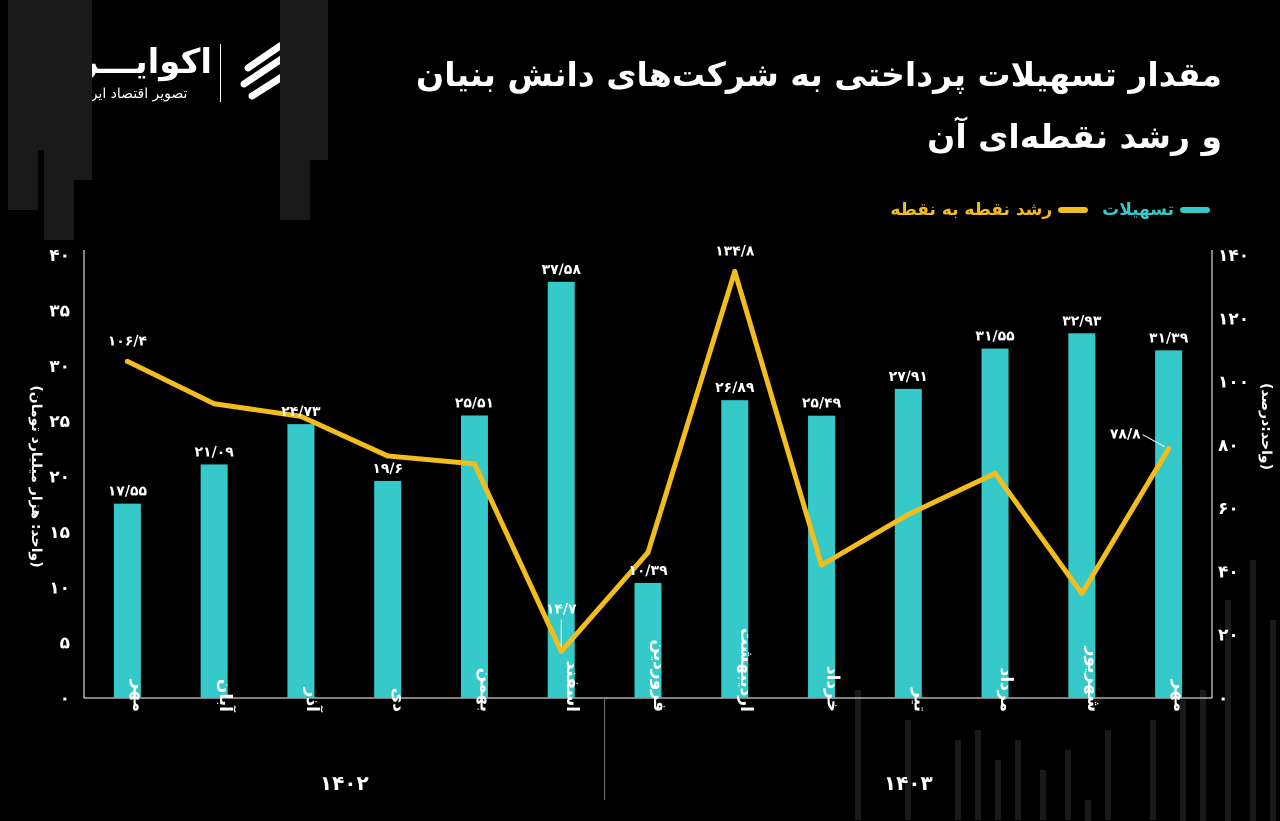 Image resolution: width=1280 pixels, height=821 pixels. What do you see at coordinates (833, 689) in the screenshot?
I see `category-label: خرداد` at bounding box center [833, 689].